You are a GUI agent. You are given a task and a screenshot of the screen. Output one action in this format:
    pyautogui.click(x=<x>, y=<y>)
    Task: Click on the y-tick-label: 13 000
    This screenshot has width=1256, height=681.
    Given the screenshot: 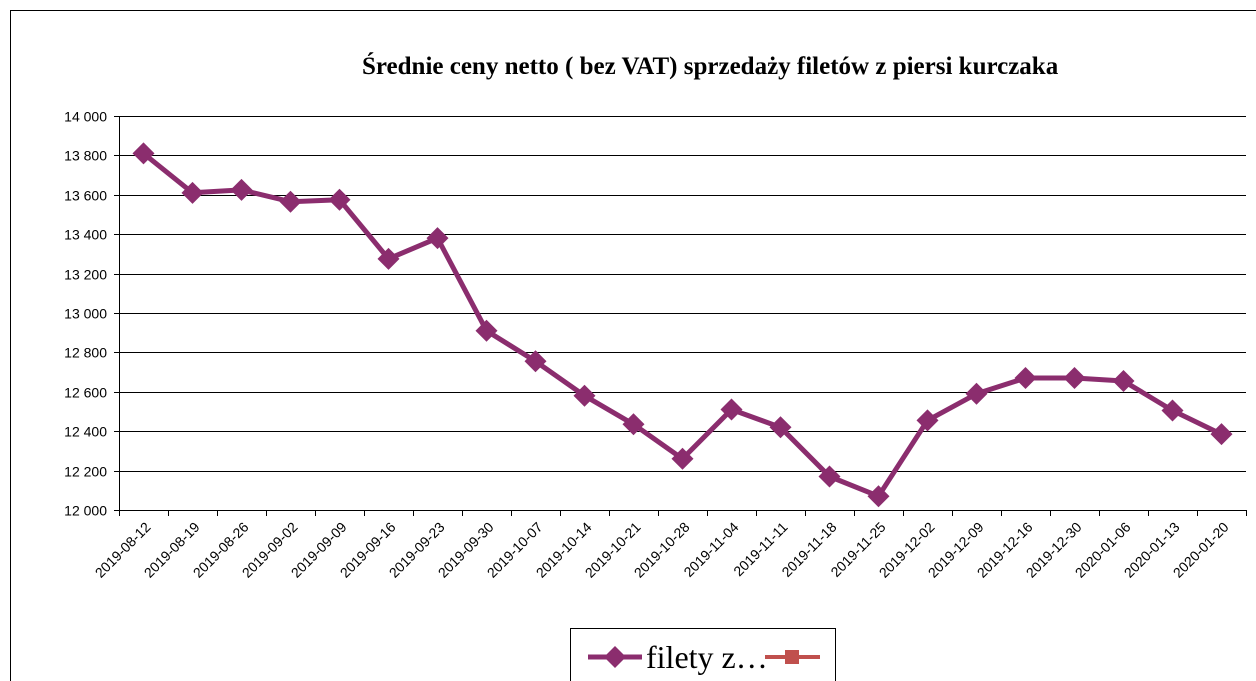 What is the action you would take?
    pyautogui.click(x=85, y=314)
    